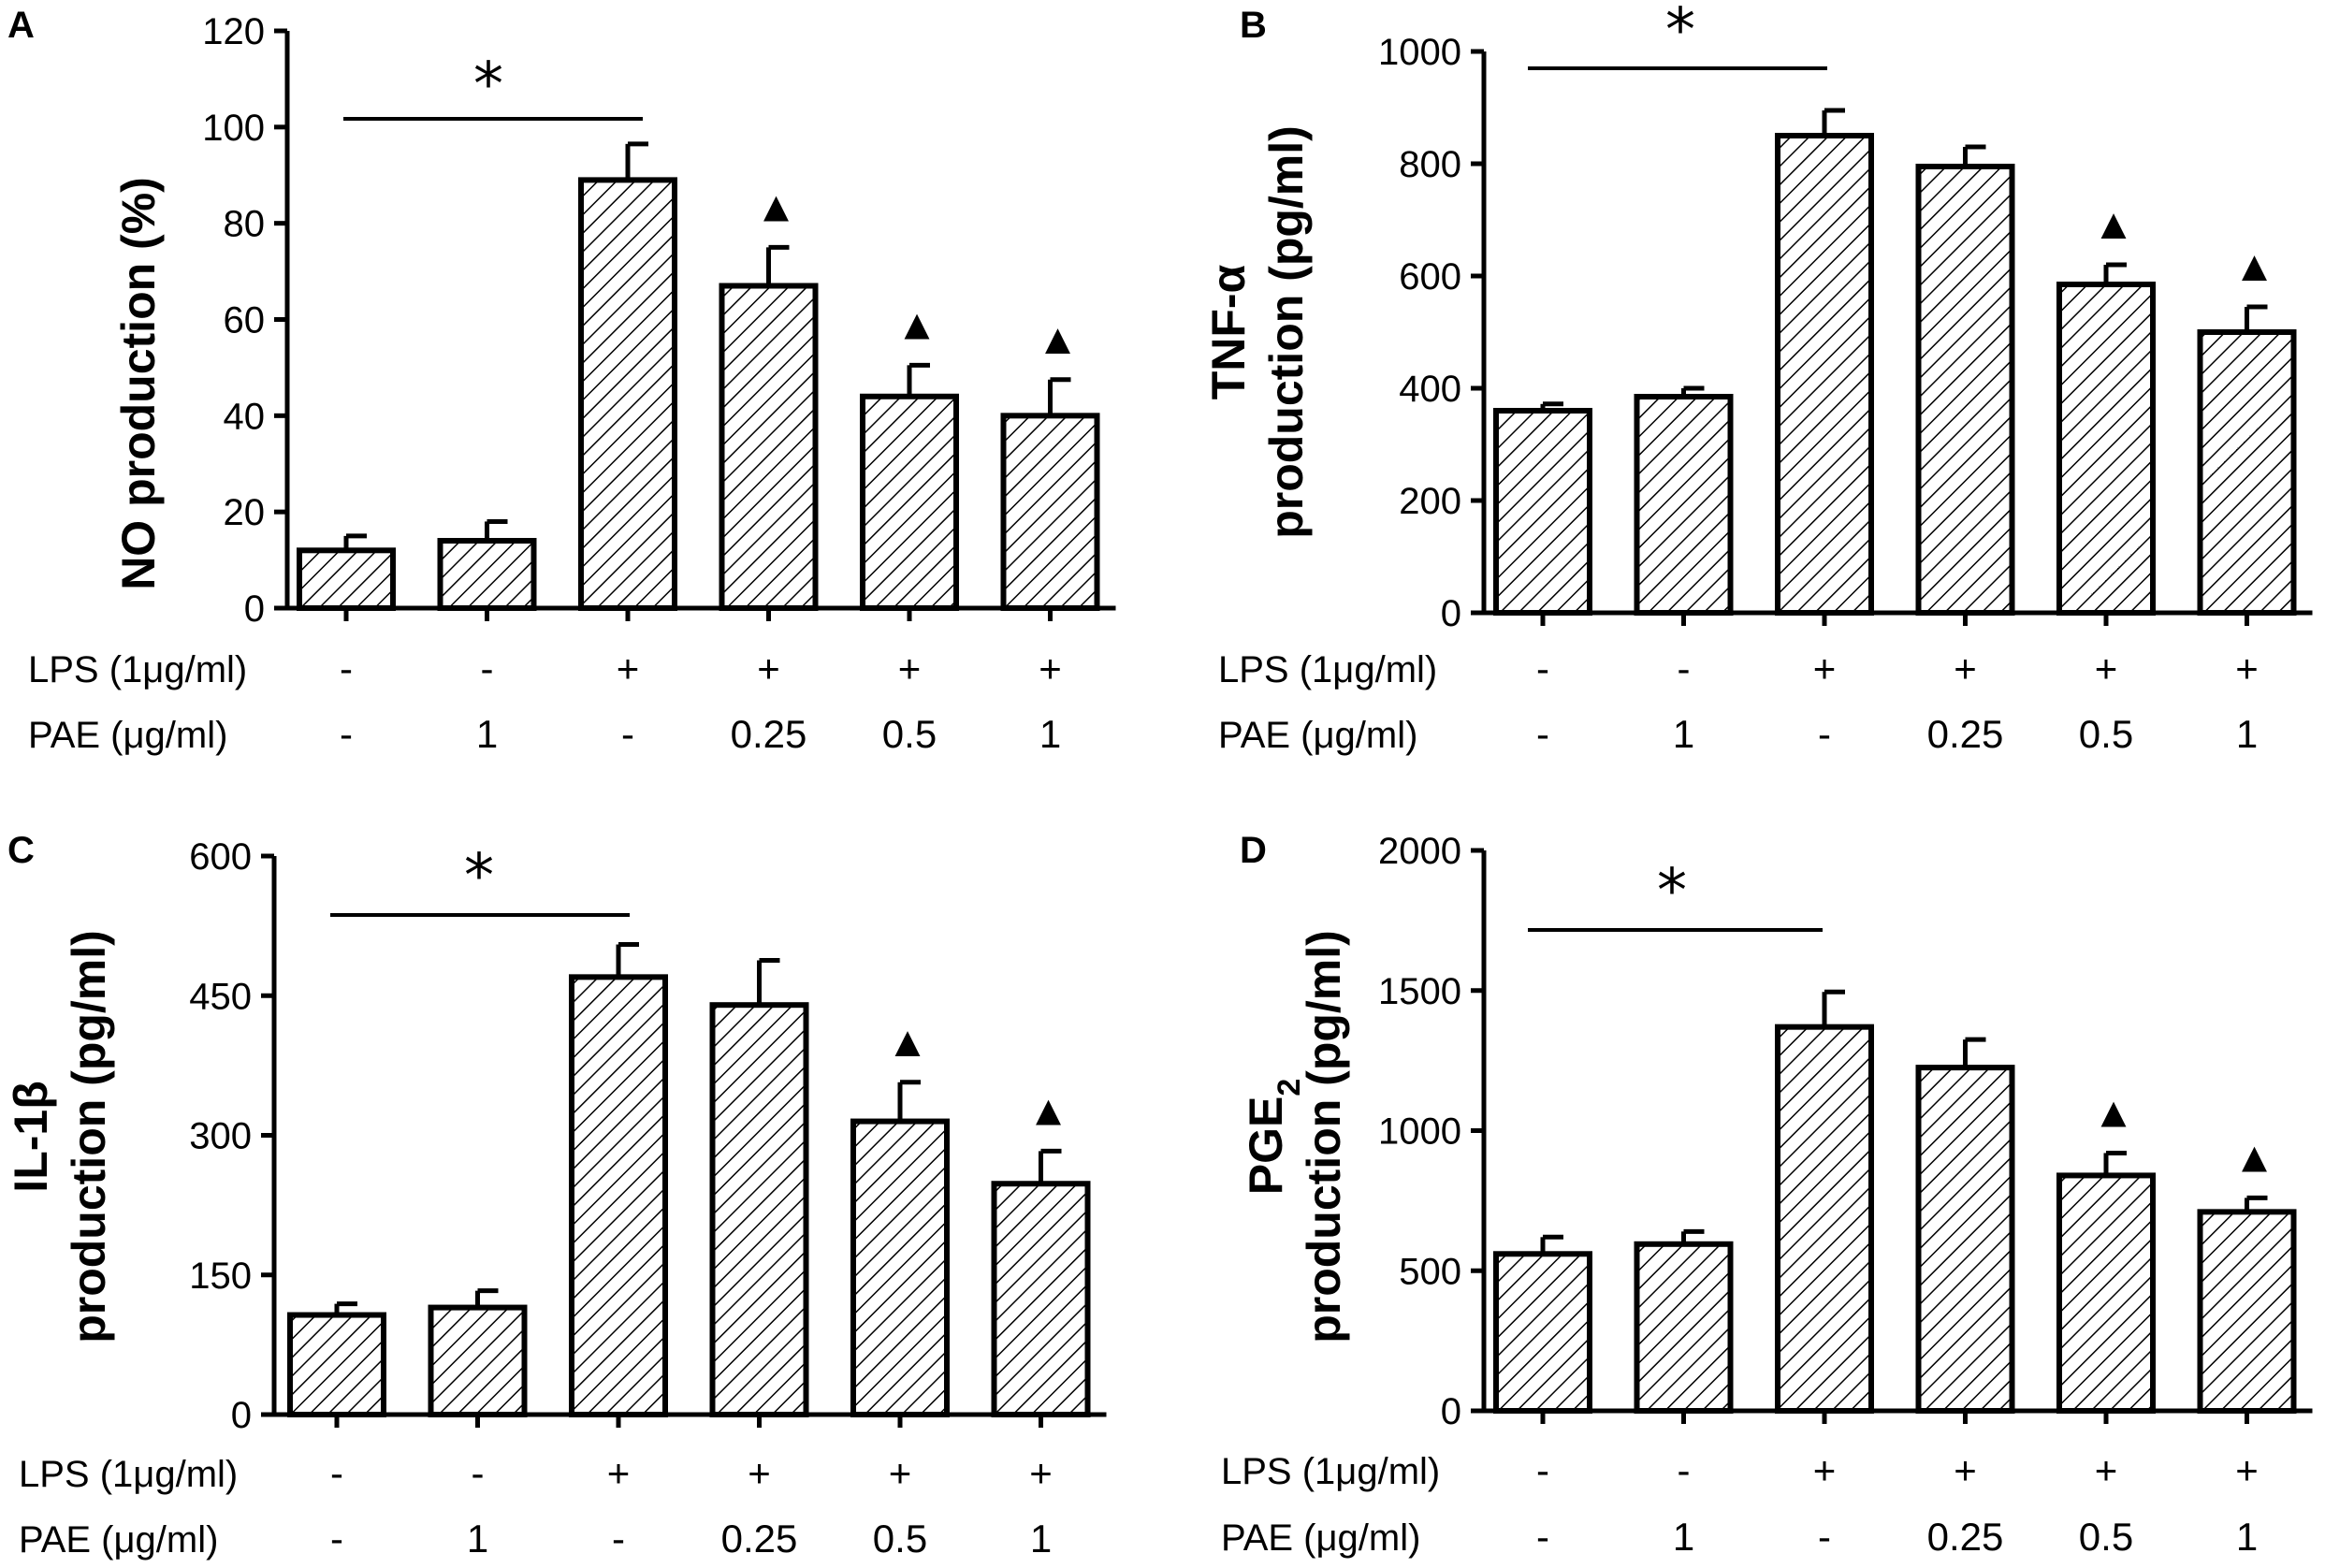  I want to click on y-axis-title: NO production (%), so click(138, 384).